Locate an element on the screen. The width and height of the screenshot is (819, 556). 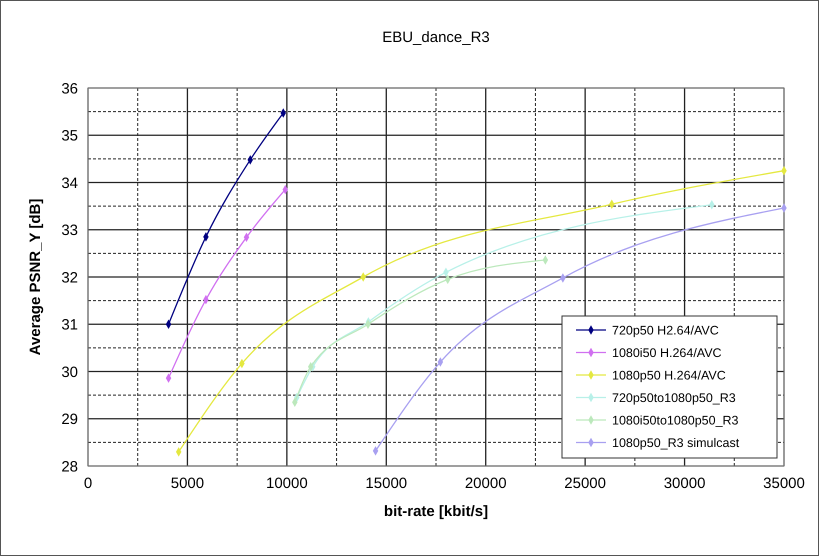
legend-label: 720p50 H2.64/AVC is located at coordinates (665, 330).